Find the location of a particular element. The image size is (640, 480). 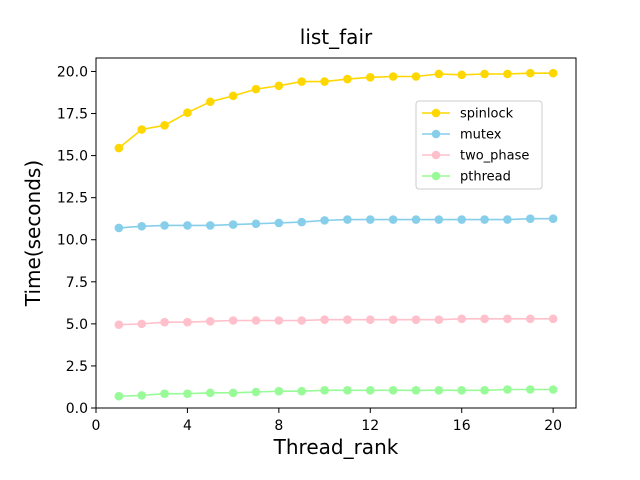

chart-title: list_fair is located at coordinates (336, 37).